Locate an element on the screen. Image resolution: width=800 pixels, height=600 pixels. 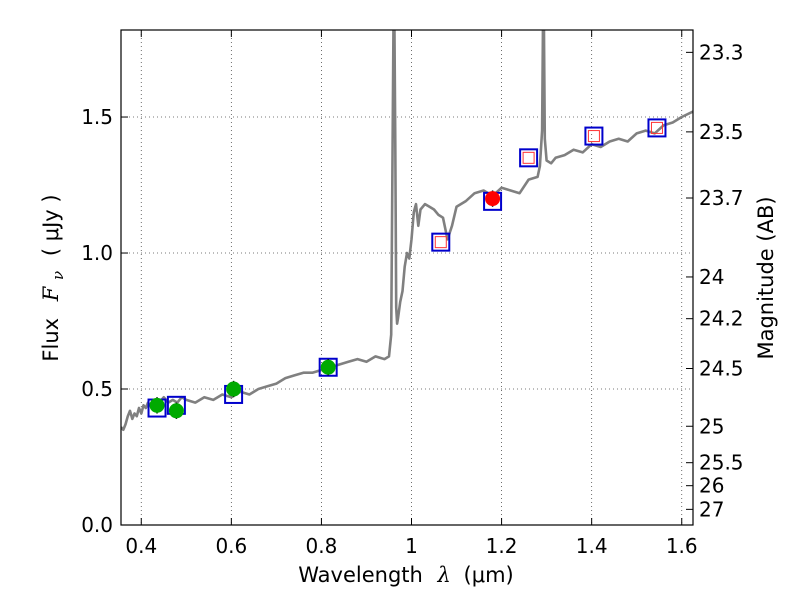
mag-tick-label: 24.2 is located at coordinates (721, 319).